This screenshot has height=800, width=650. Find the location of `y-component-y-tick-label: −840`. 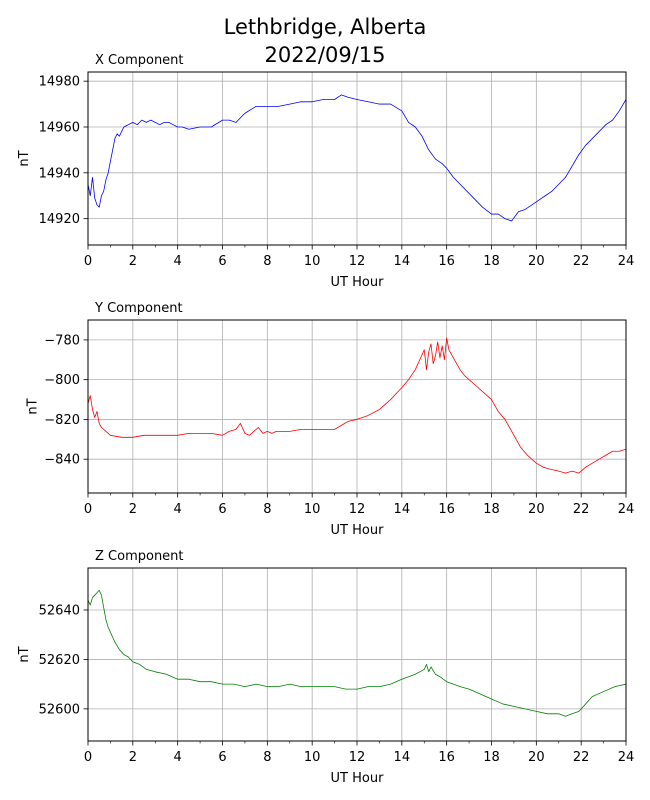

y-component-y-tick-label: −840 is located at coordinates (62, 460).